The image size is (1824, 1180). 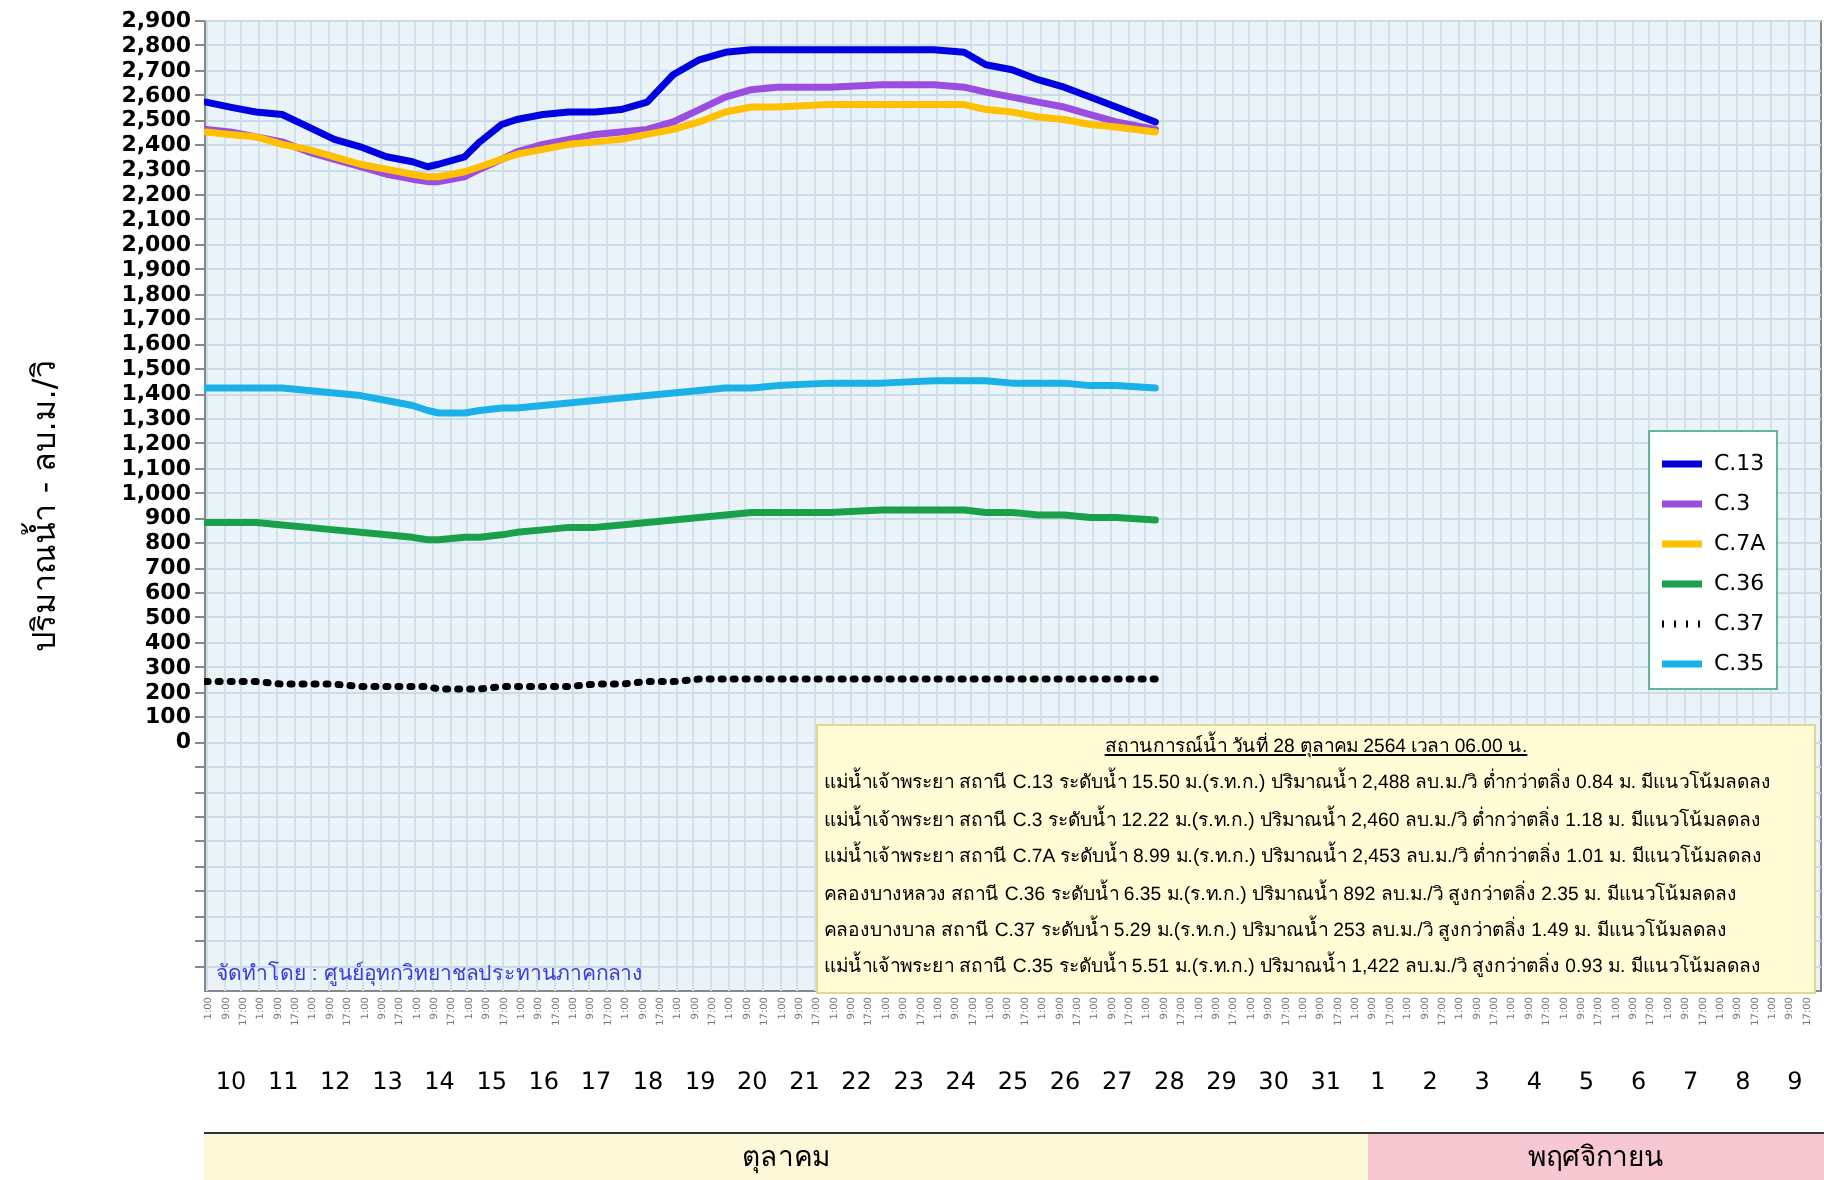 I want to click on x2-tick-label: 23, so click(x=909, y=1081).